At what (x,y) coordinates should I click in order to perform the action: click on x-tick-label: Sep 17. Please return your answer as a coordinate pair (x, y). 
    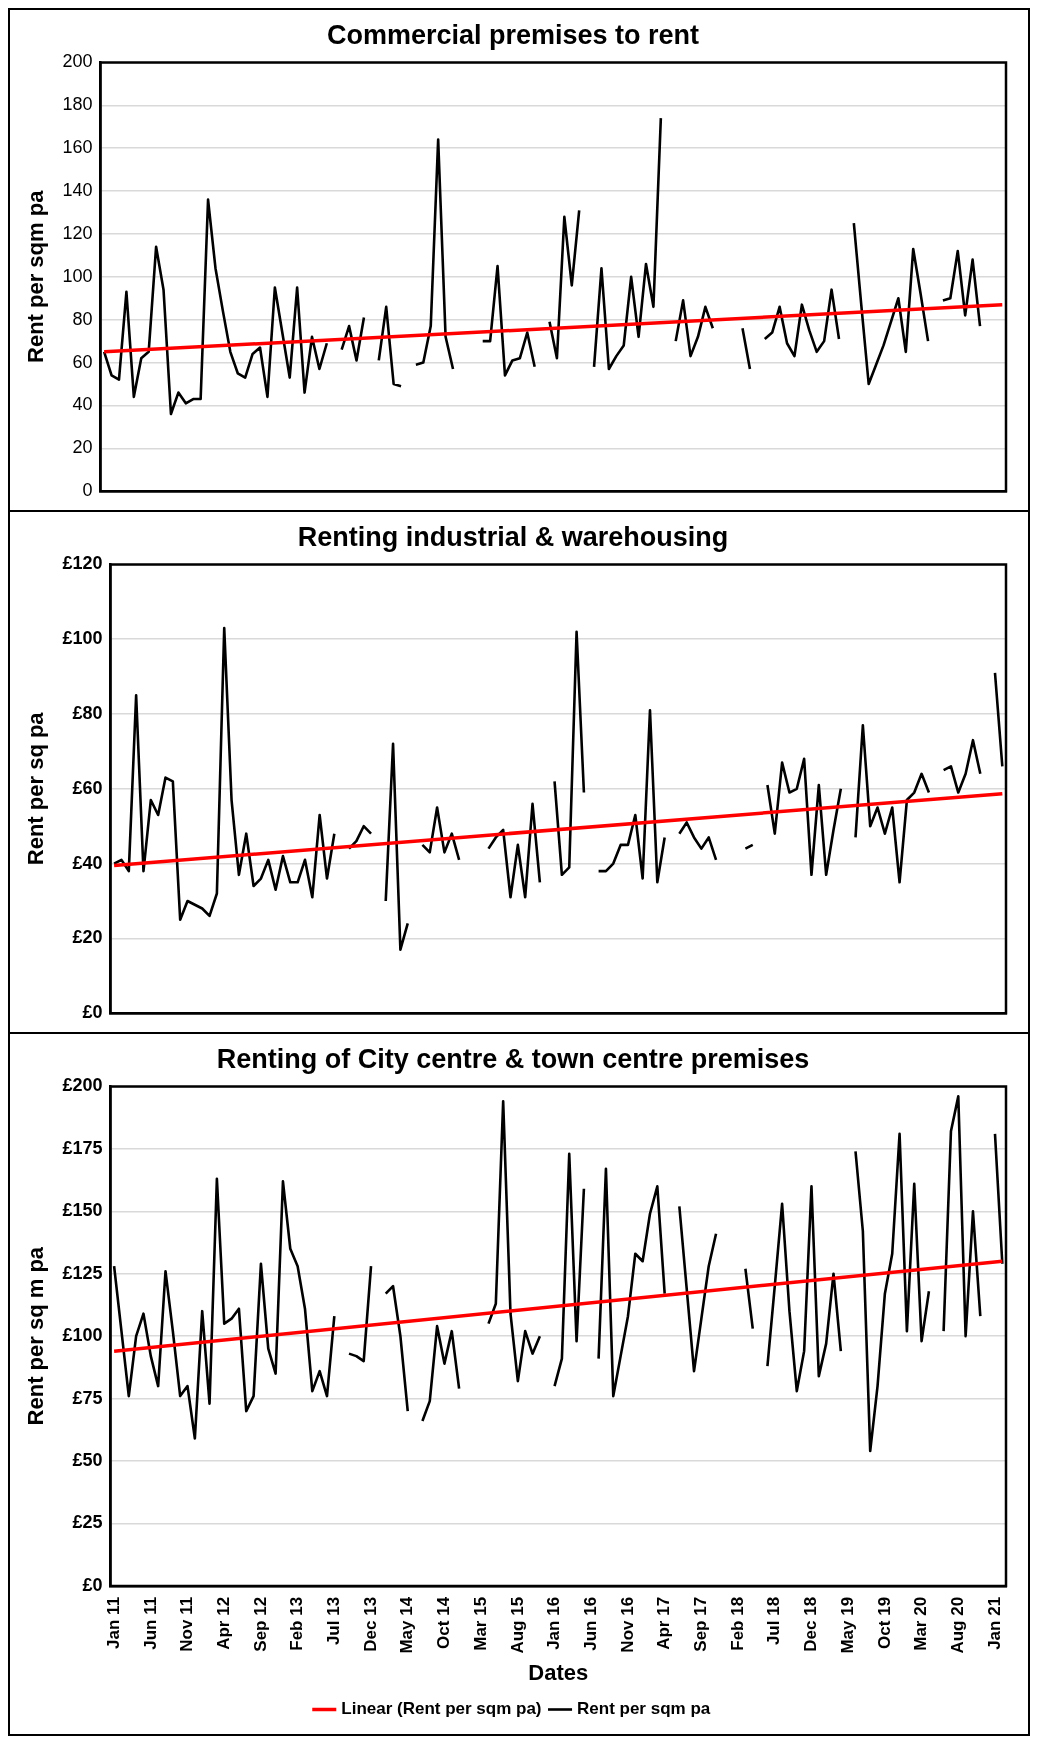
    Looking at the image, I should click on (701, 1624).